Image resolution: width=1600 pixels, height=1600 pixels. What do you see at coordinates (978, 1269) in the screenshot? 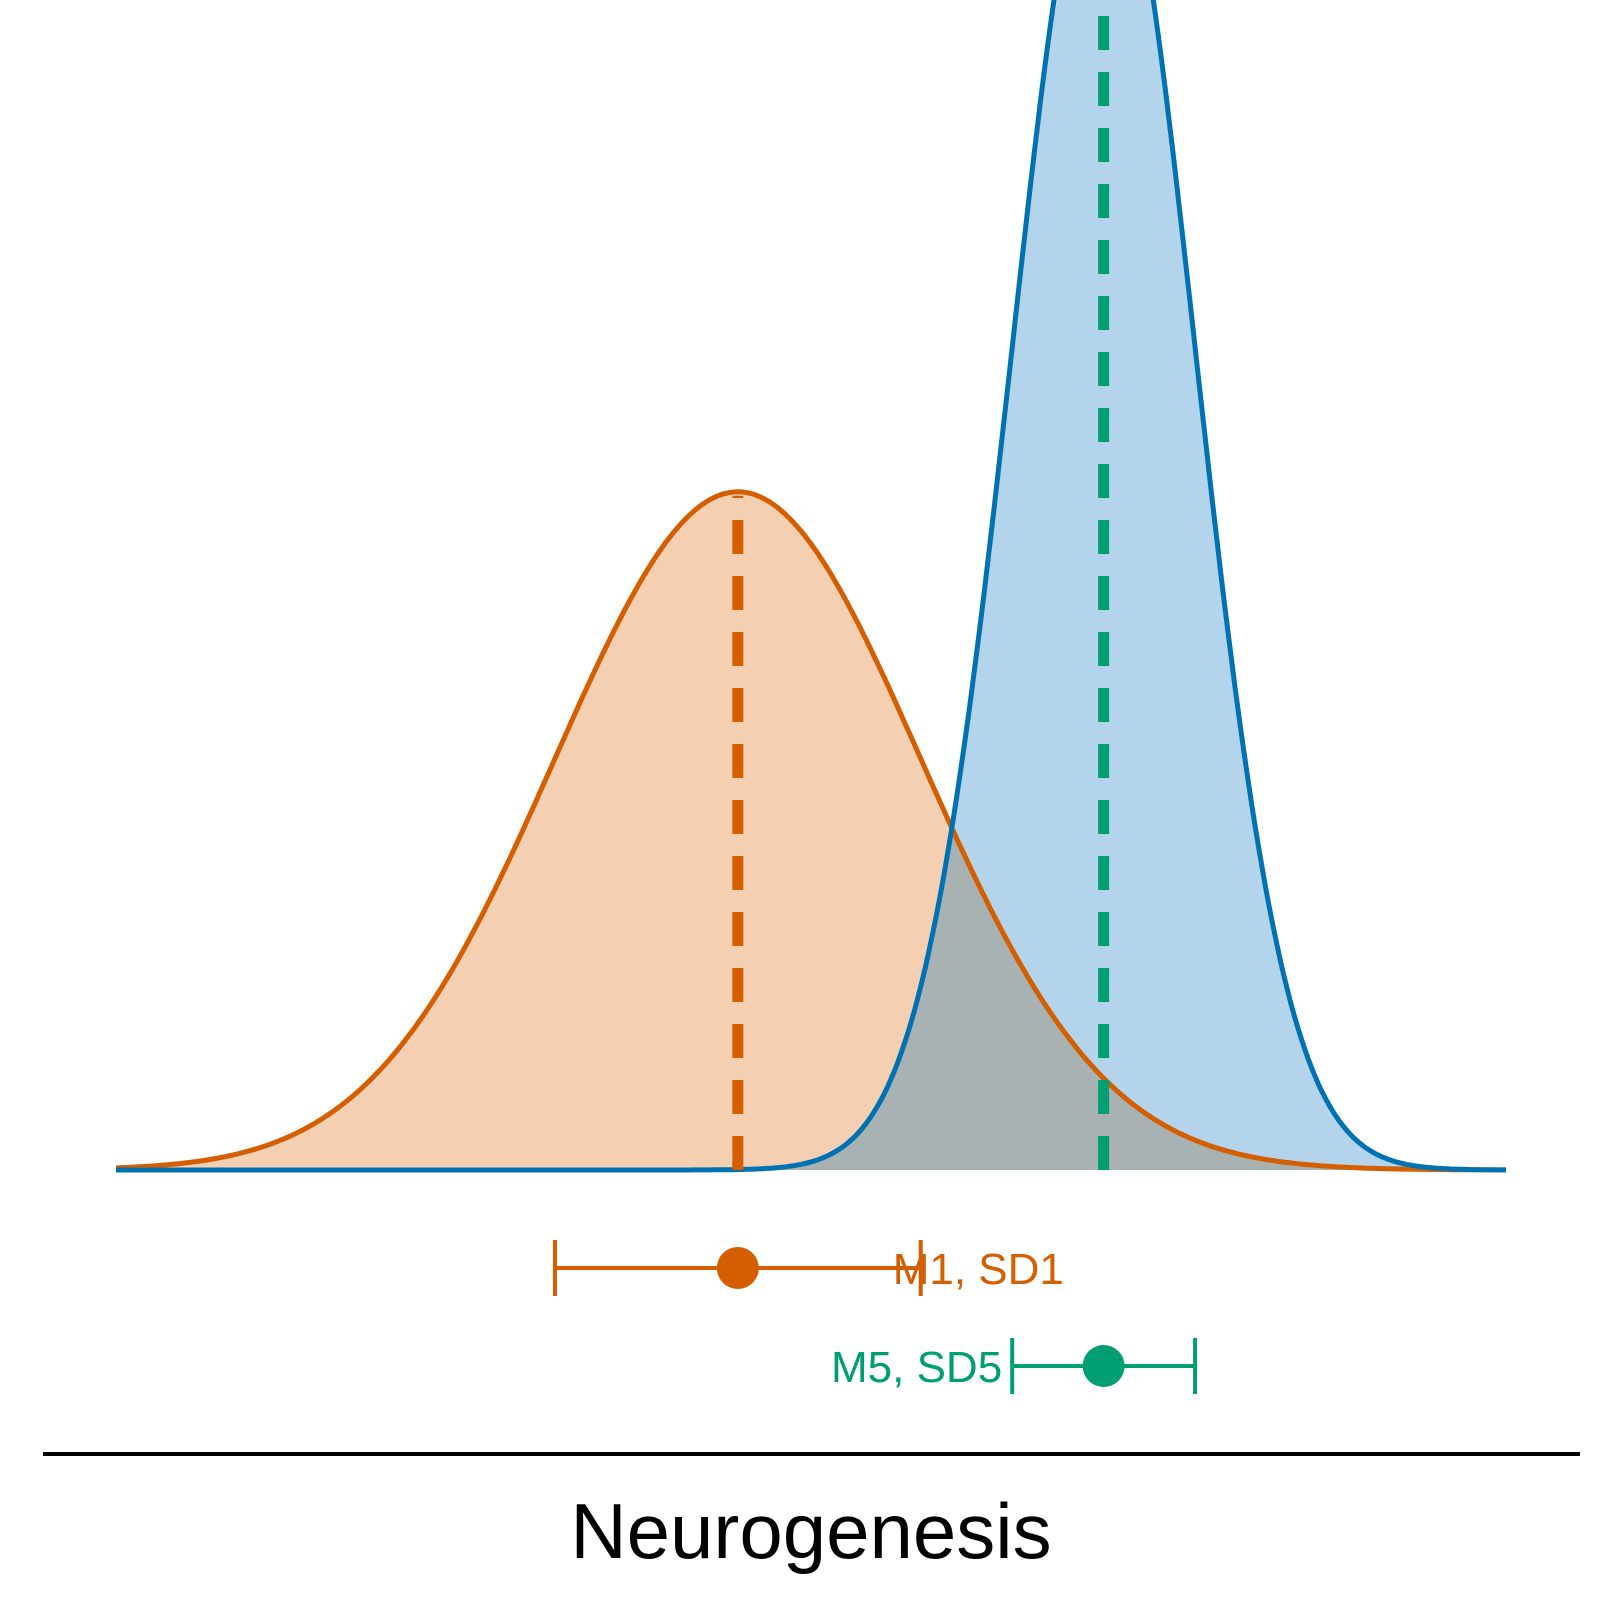
I see `series-1-label: M1, SD1` at bounding box center [978, 1269].